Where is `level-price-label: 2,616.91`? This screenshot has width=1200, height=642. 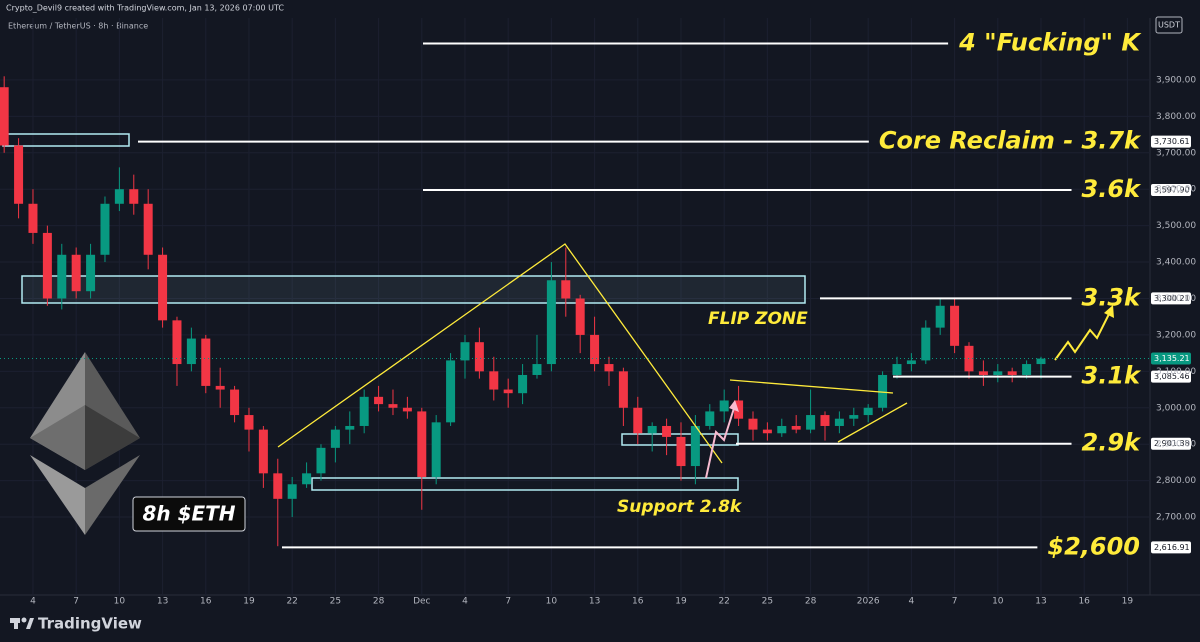
level-price-label: 2,616.91 is located at coordinates (1172, 547).